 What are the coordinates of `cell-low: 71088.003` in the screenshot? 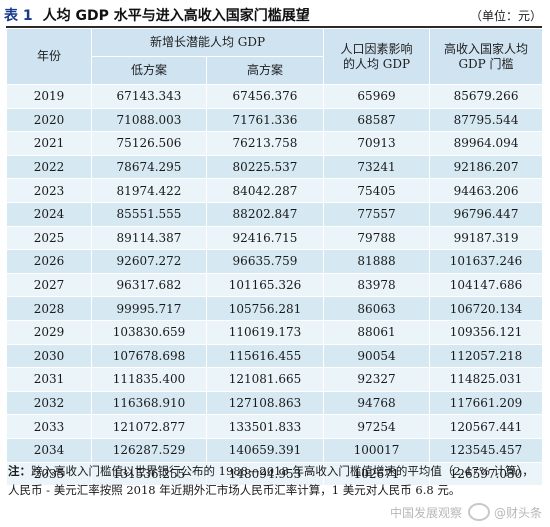 It's located at (149, 120).